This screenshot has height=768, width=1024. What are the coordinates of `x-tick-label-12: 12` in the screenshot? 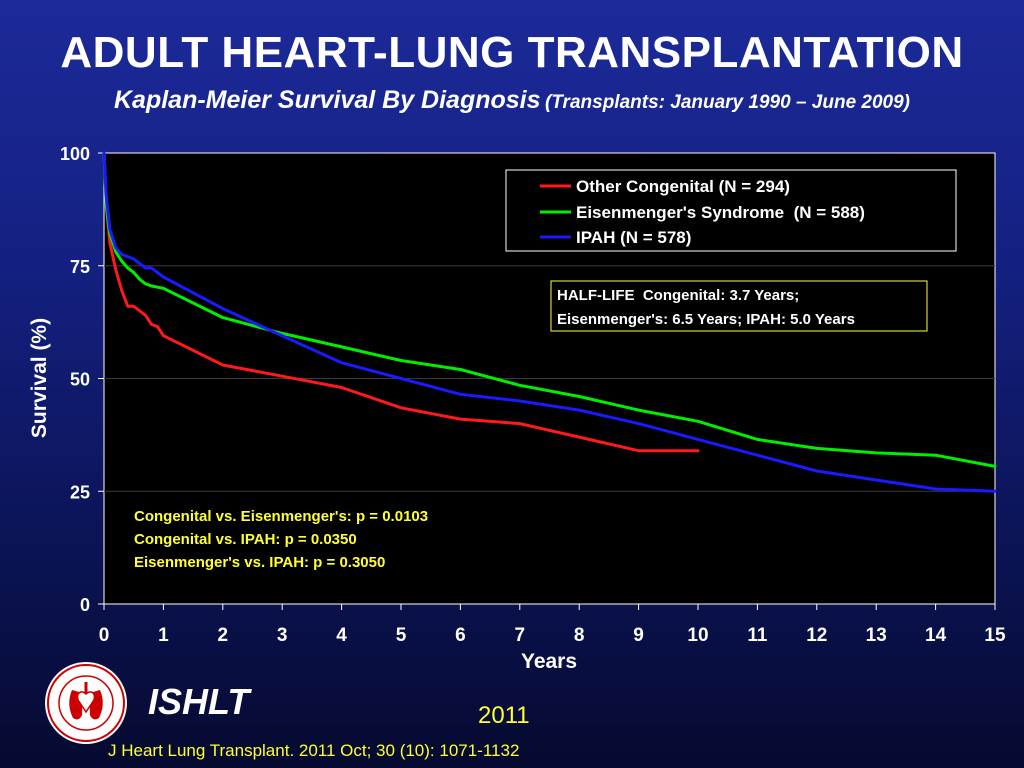 It's located at (816, 635).